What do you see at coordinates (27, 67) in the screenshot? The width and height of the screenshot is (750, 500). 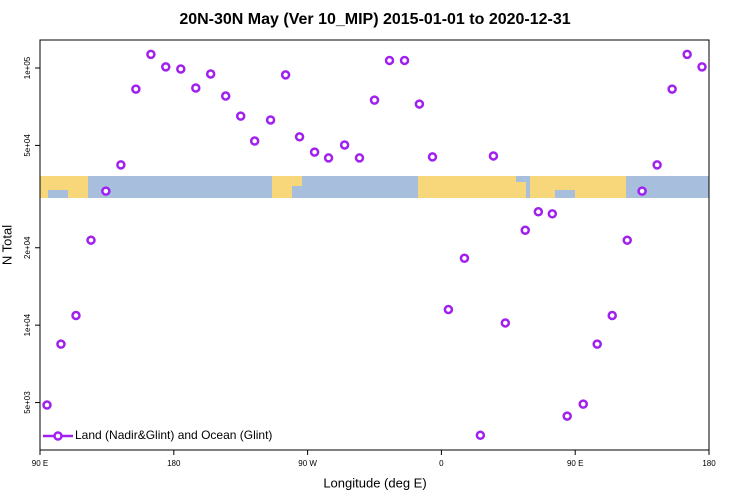 I see `y-tick-label: 1e+05` at bounding box center [27, 67].